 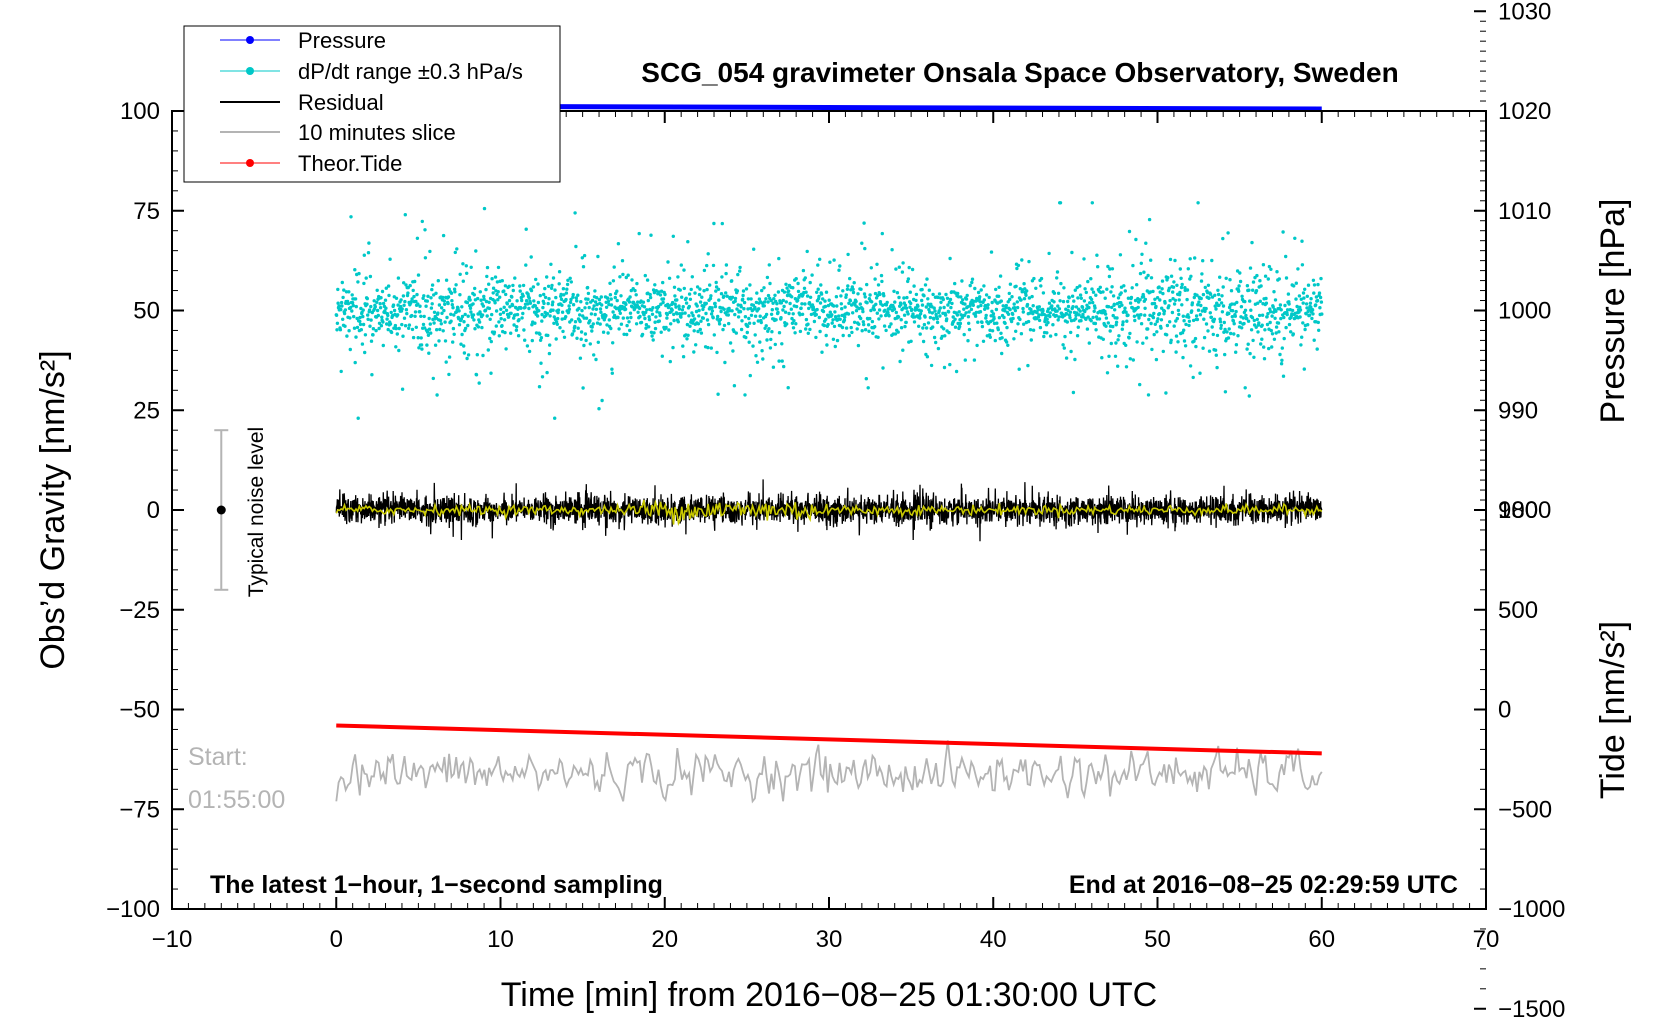 What do you see at coordinates (146, 211) in the screenshot?
I see `y-tick-label: 75` at bounding box center [146, 211].